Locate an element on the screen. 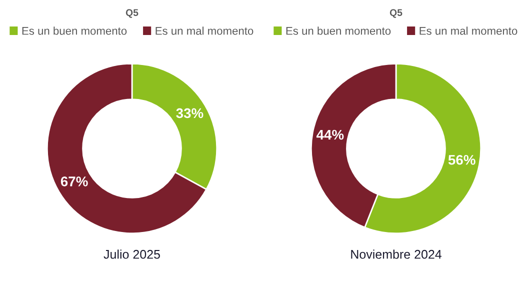  data-label: 67% is located at coordinates (74, 181).